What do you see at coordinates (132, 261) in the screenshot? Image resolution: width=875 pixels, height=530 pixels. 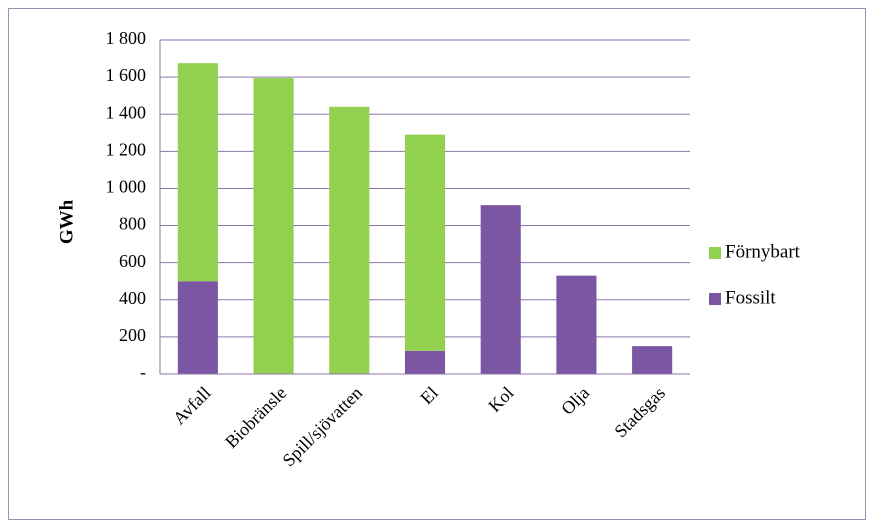 I see `y-tick-label: 600` at bounding box center [132, 261].